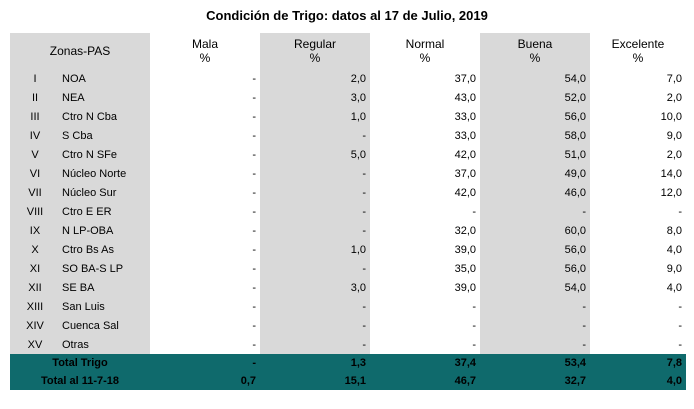  I want to click on table-row: IV S Cba - -33,0 58,0 9,0, so click(348, 135).